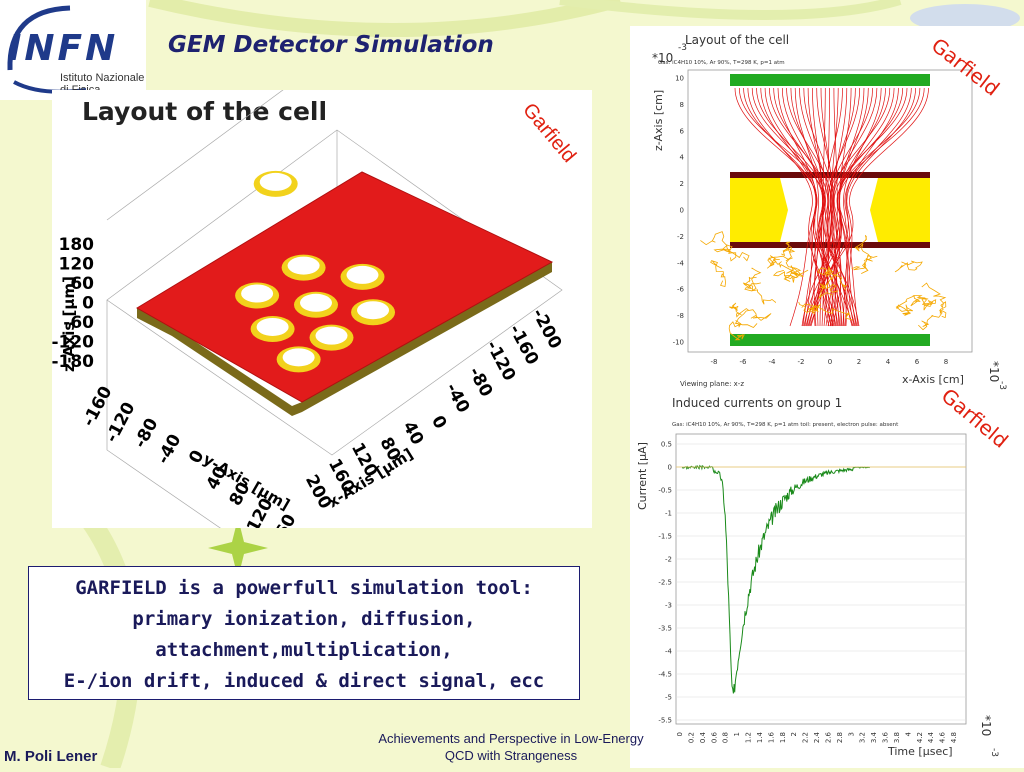  I want to click on logo-subtitle-line1: Istituto Nazionale, so click(102, 78).